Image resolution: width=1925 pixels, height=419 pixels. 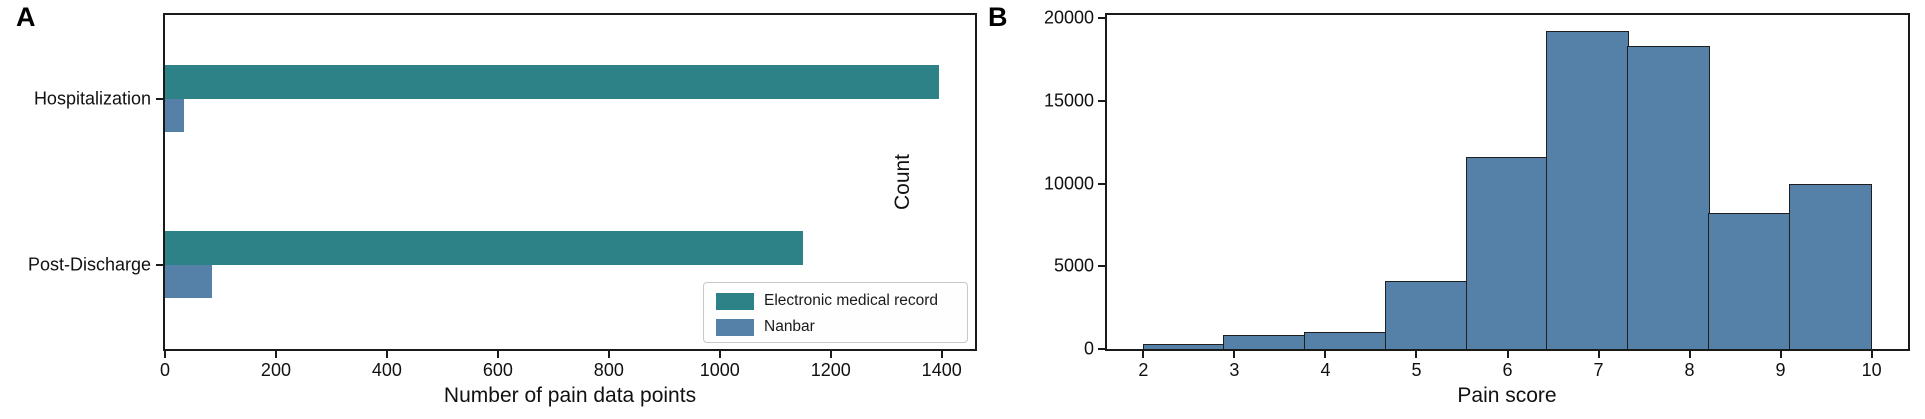 I want to click on panel-b-x-axis-label: Pain score, so click(x=1507, y=395).